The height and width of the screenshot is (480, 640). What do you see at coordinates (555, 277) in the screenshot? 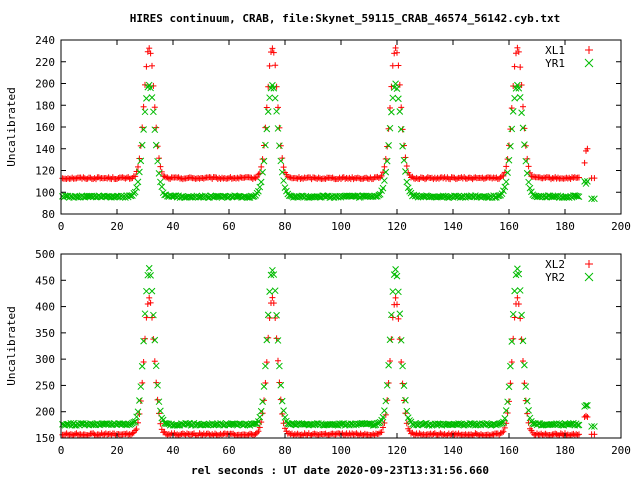
I see `legend-label-YR2: YR2` at bounding box center [555, 277].